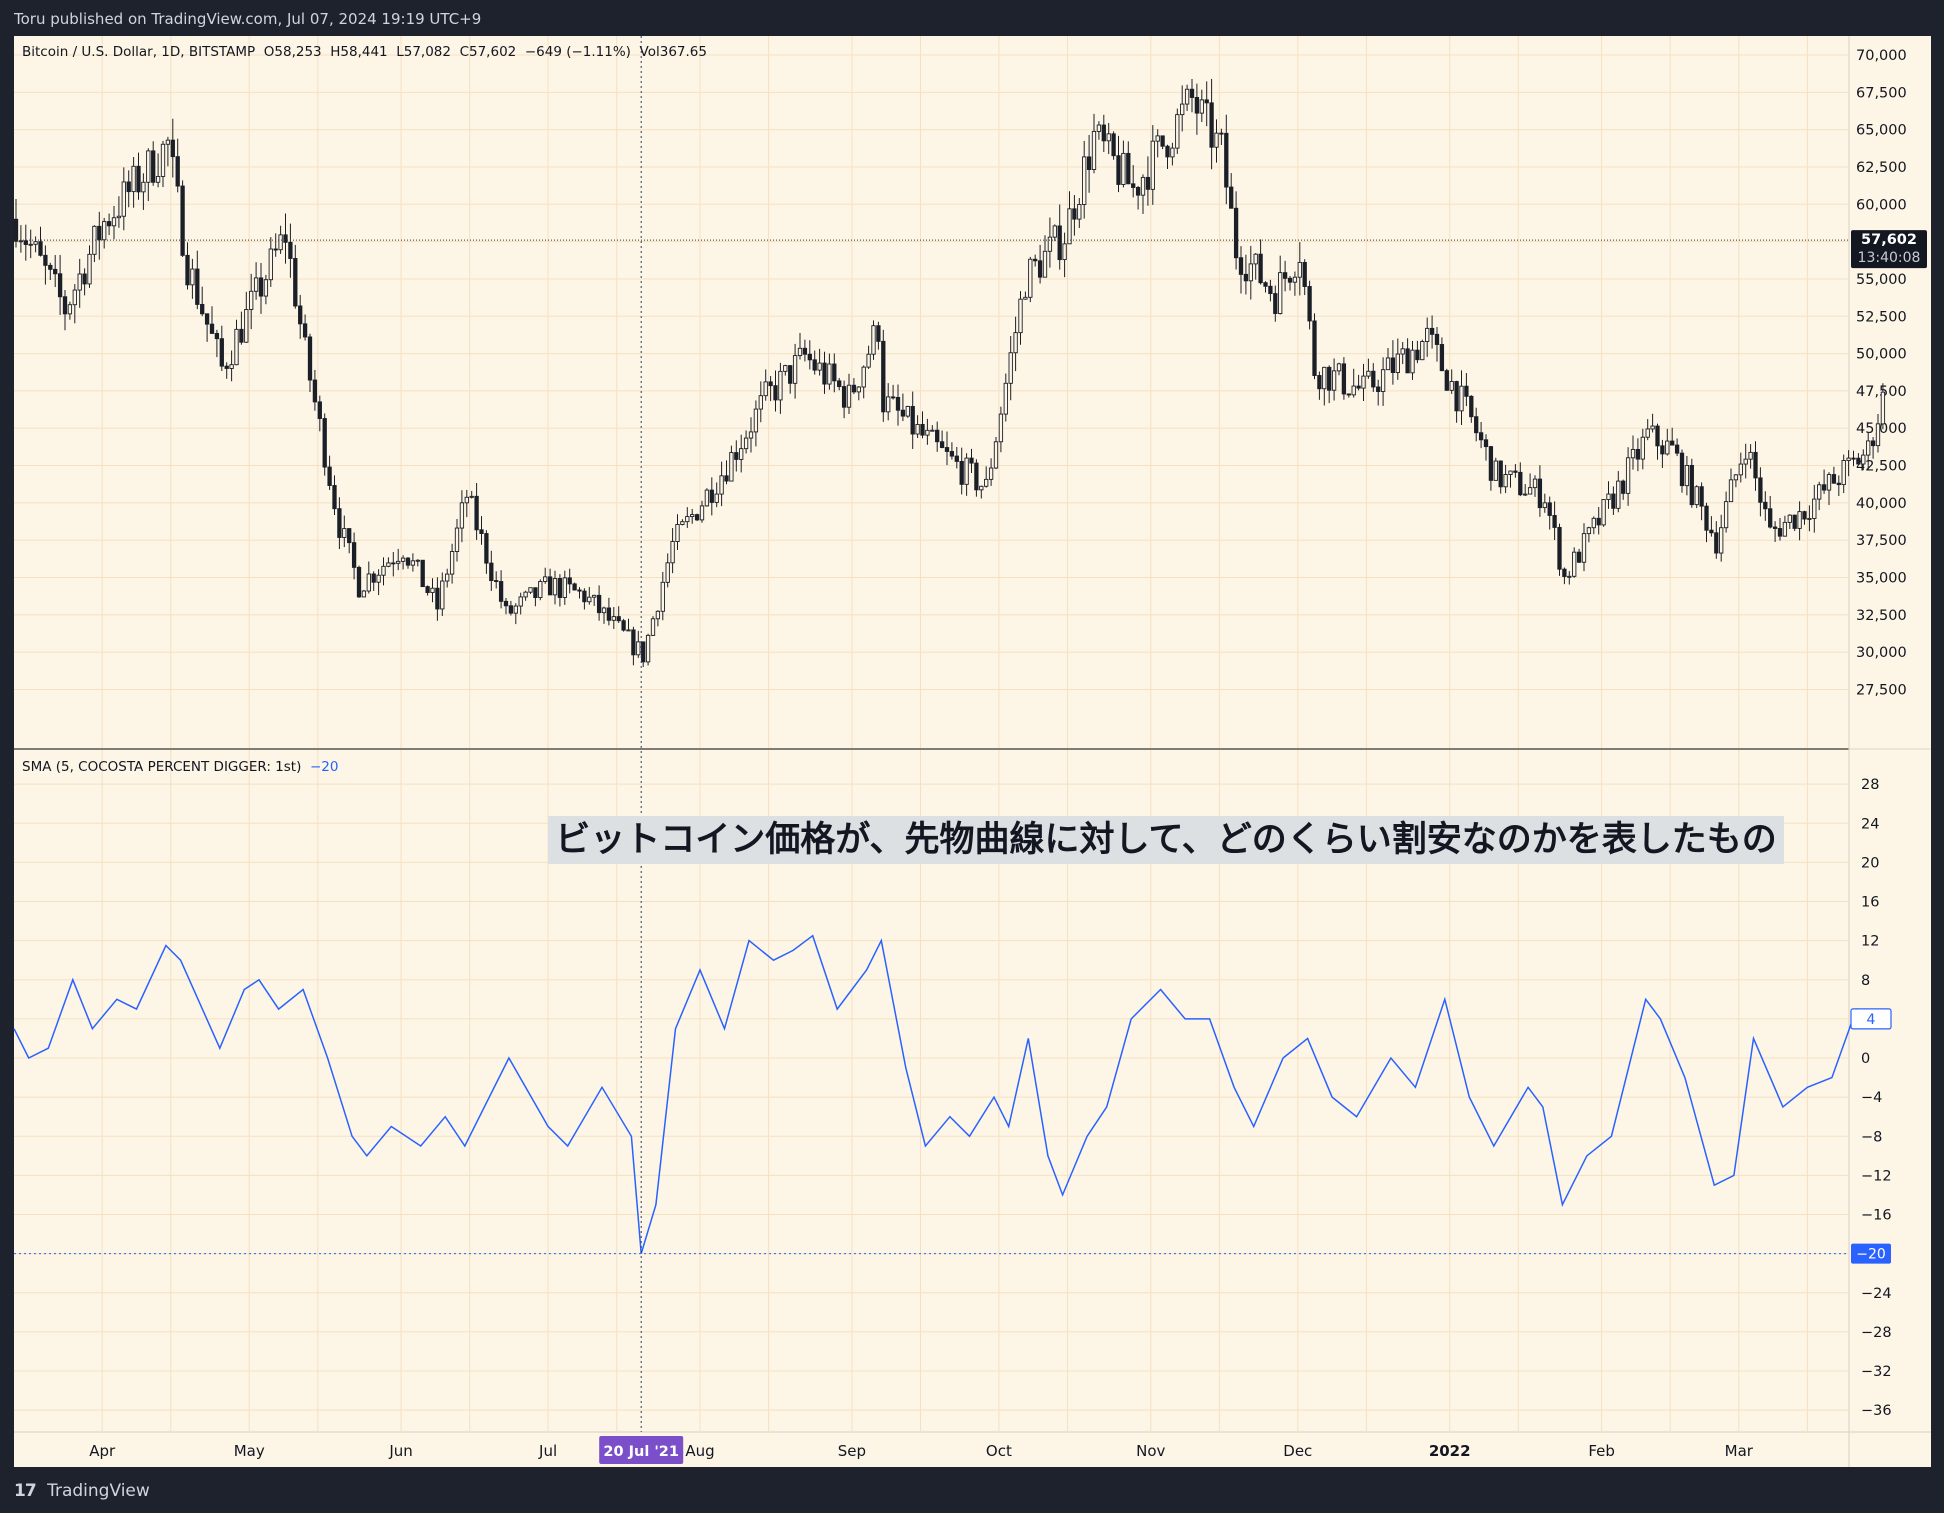  What do you see at coordinates (1889, 240) in the screenshot?
I see `current-price-text: 57,602` at bounding box center [1889, 240].